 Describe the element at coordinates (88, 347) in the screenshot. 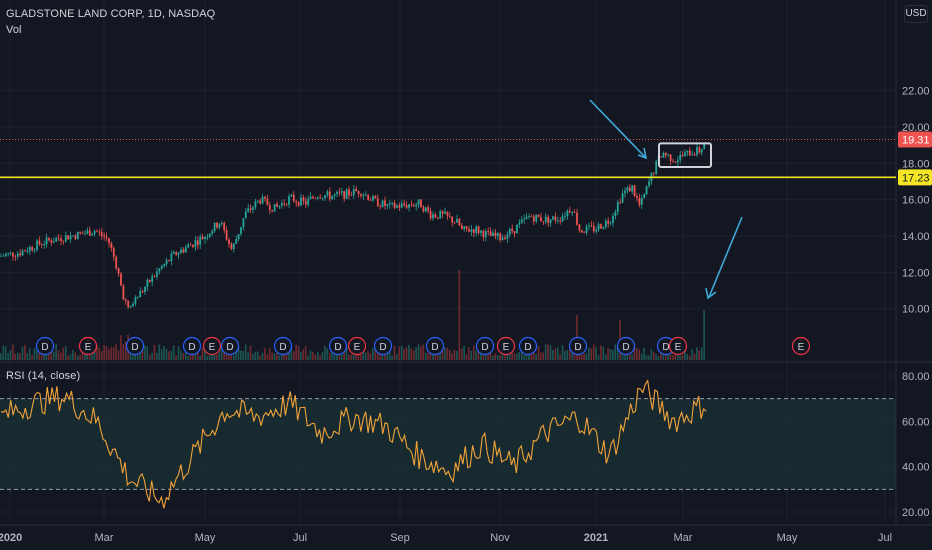

I see `event-marker-letter: E` at that location.